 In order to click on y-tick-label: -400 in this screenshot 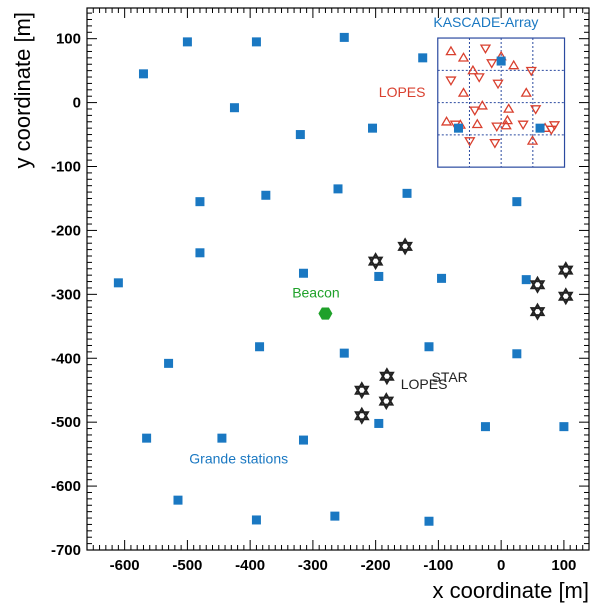, I will do `click(66, 358)`.